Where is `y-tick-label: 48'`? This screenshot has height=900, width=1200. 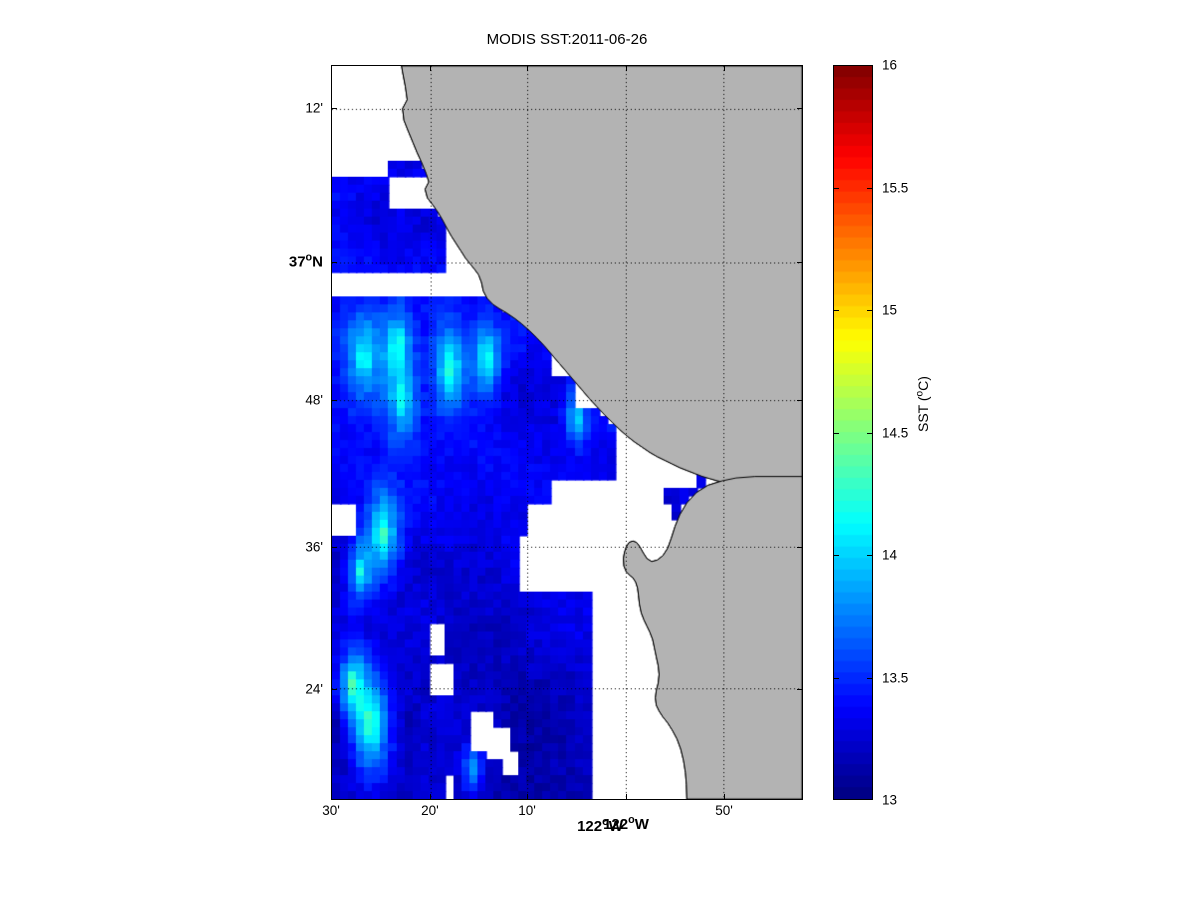 y-tick-label: 48' is located at coordinates (314, 400).